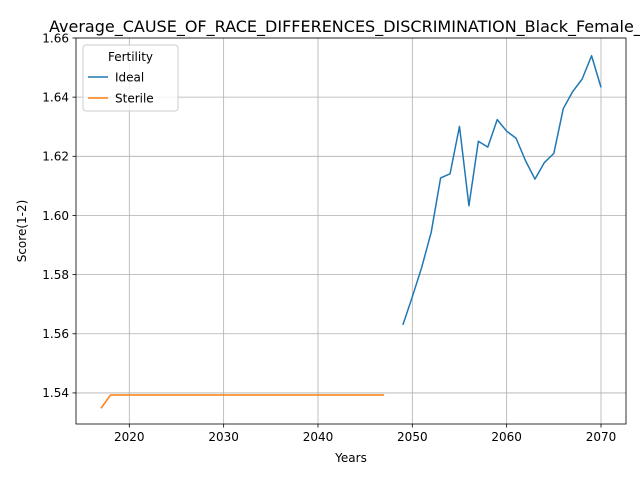 The image size is (640, 480). Describe the element at coordinates (55, 334) in the screenshot. I see `y-tick-label: 1.56` at that location.